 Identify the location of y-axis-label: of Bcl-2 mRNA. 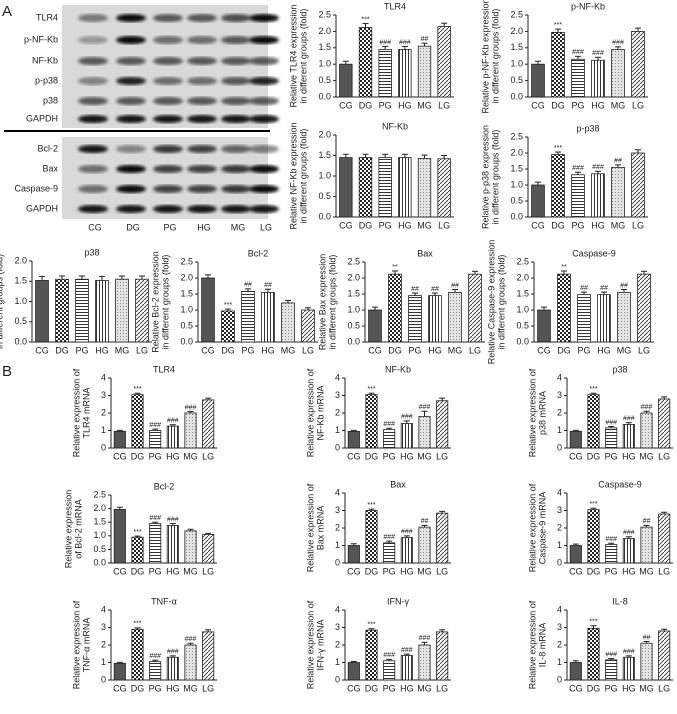
(78, 529).